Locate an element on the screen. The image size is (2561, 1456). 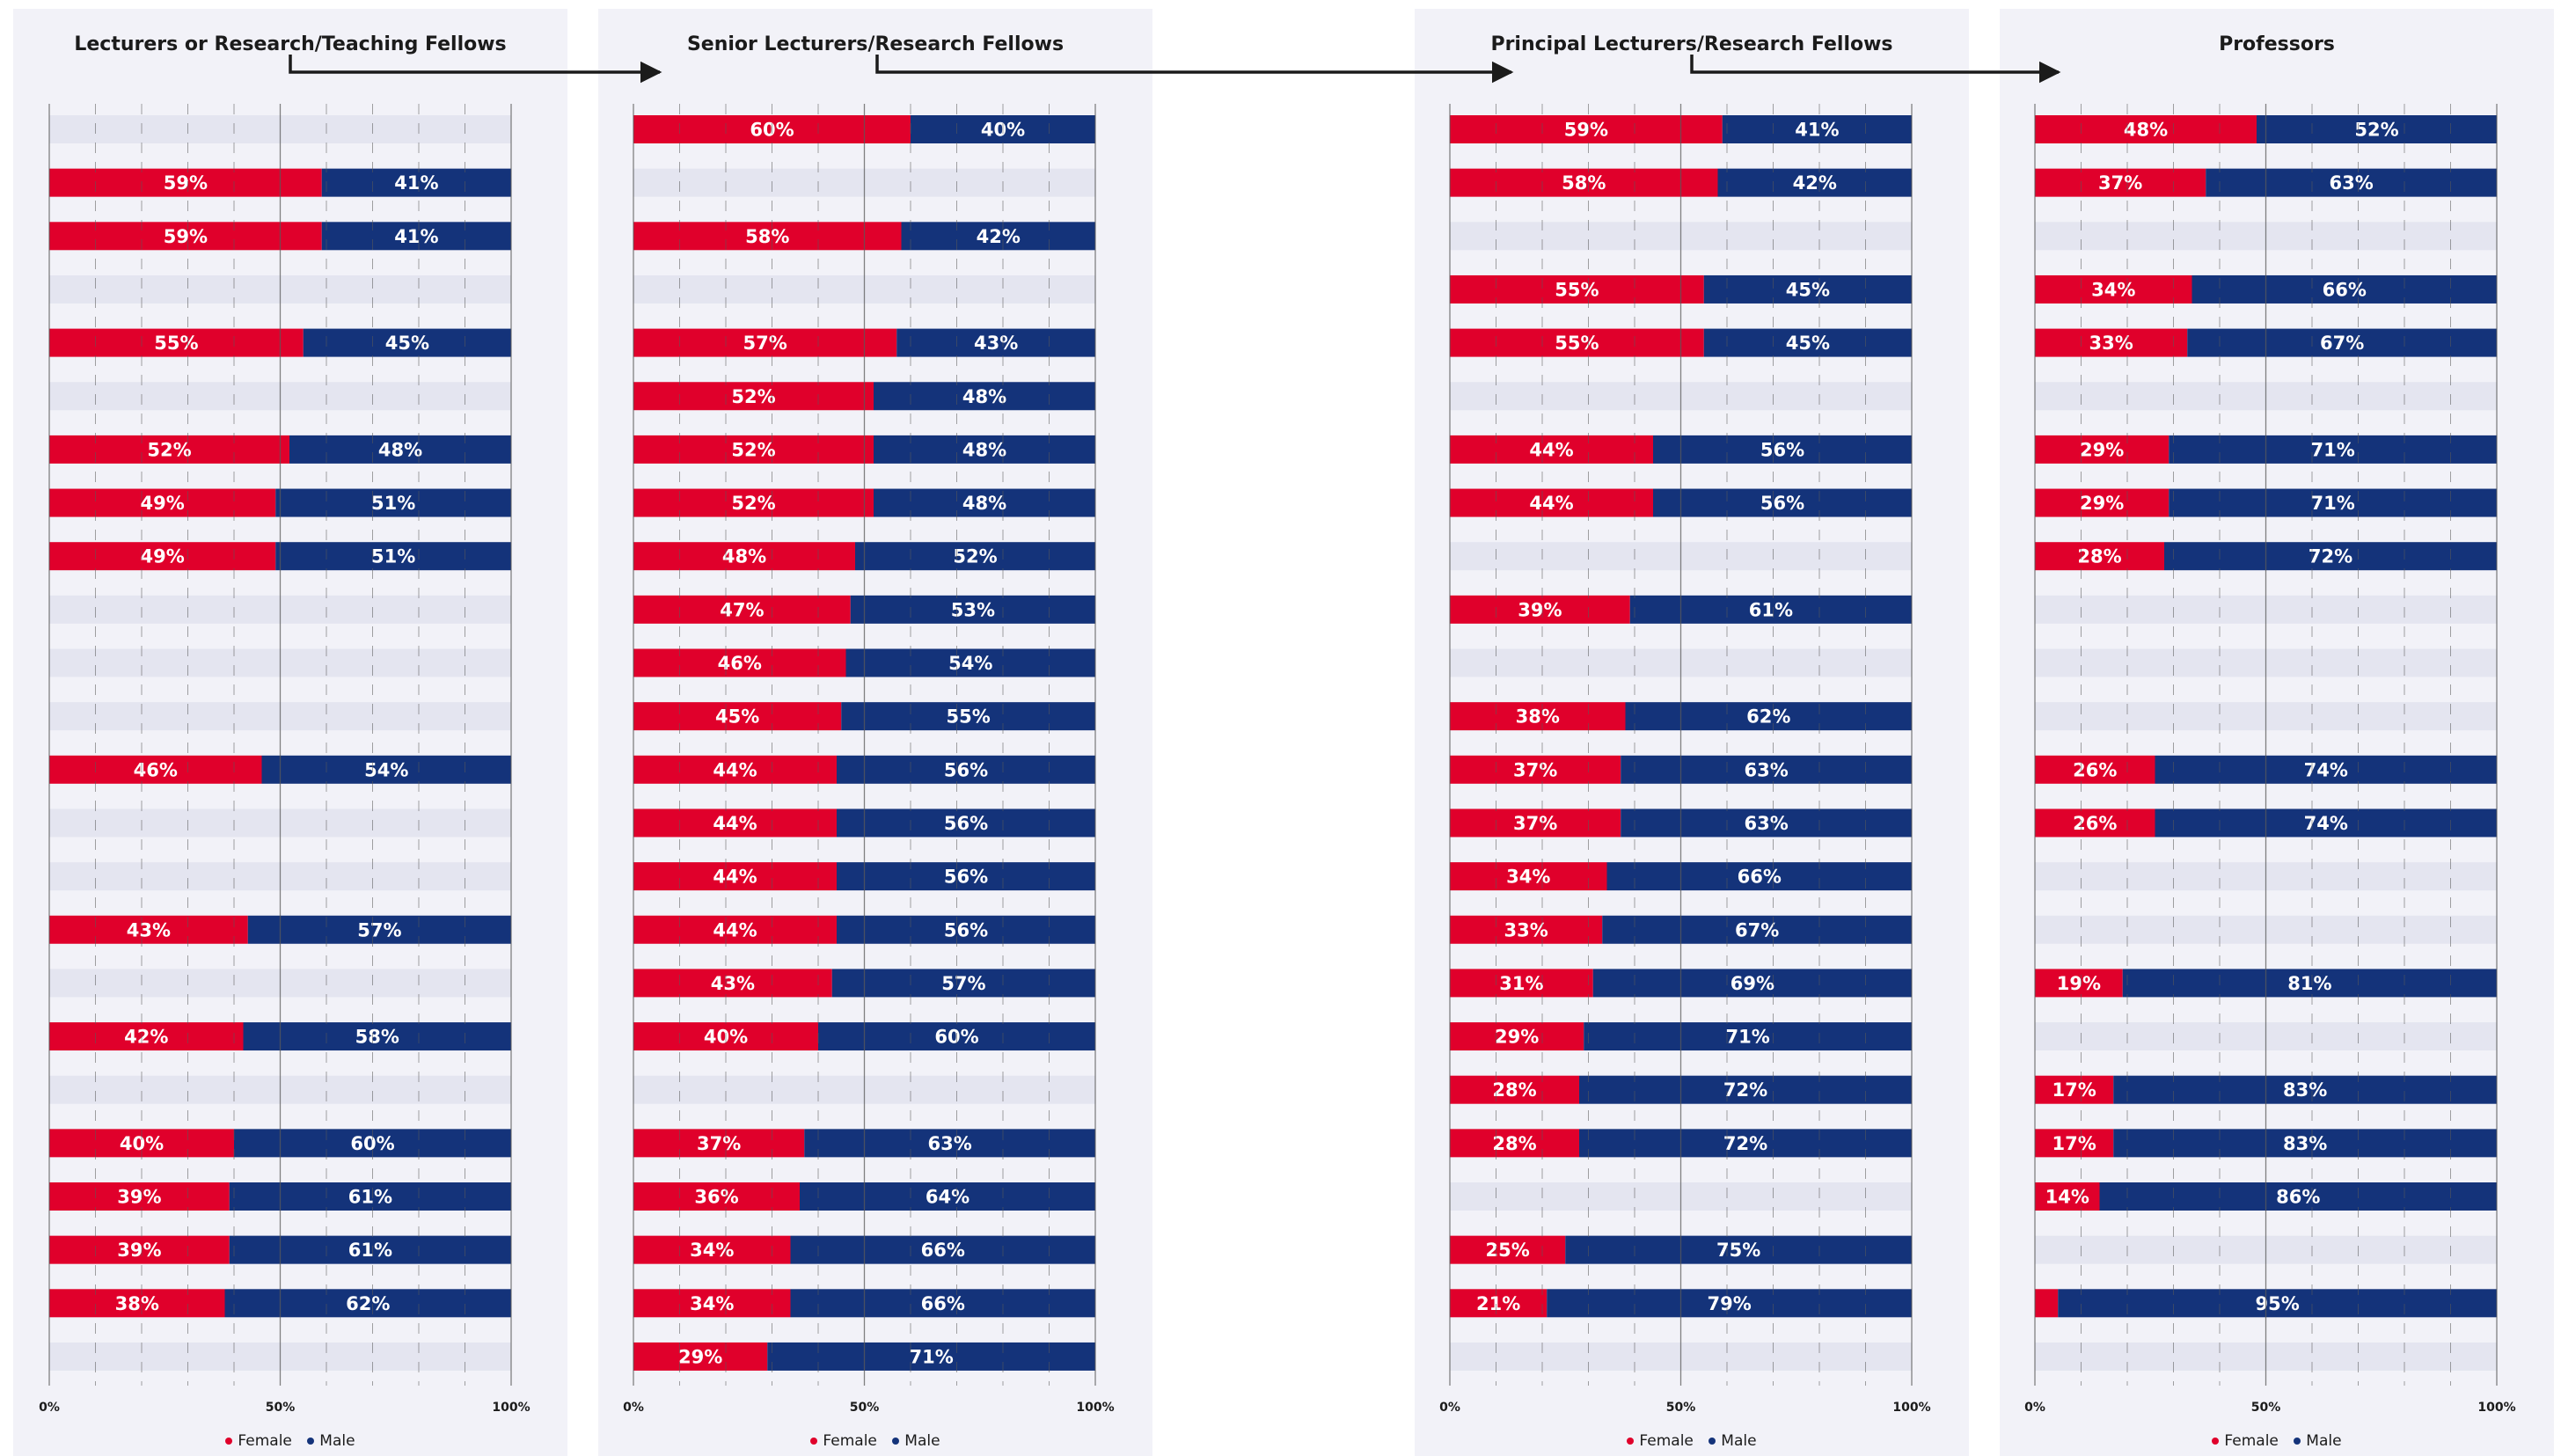
arrow-icon is located at coordinates (476, 69).